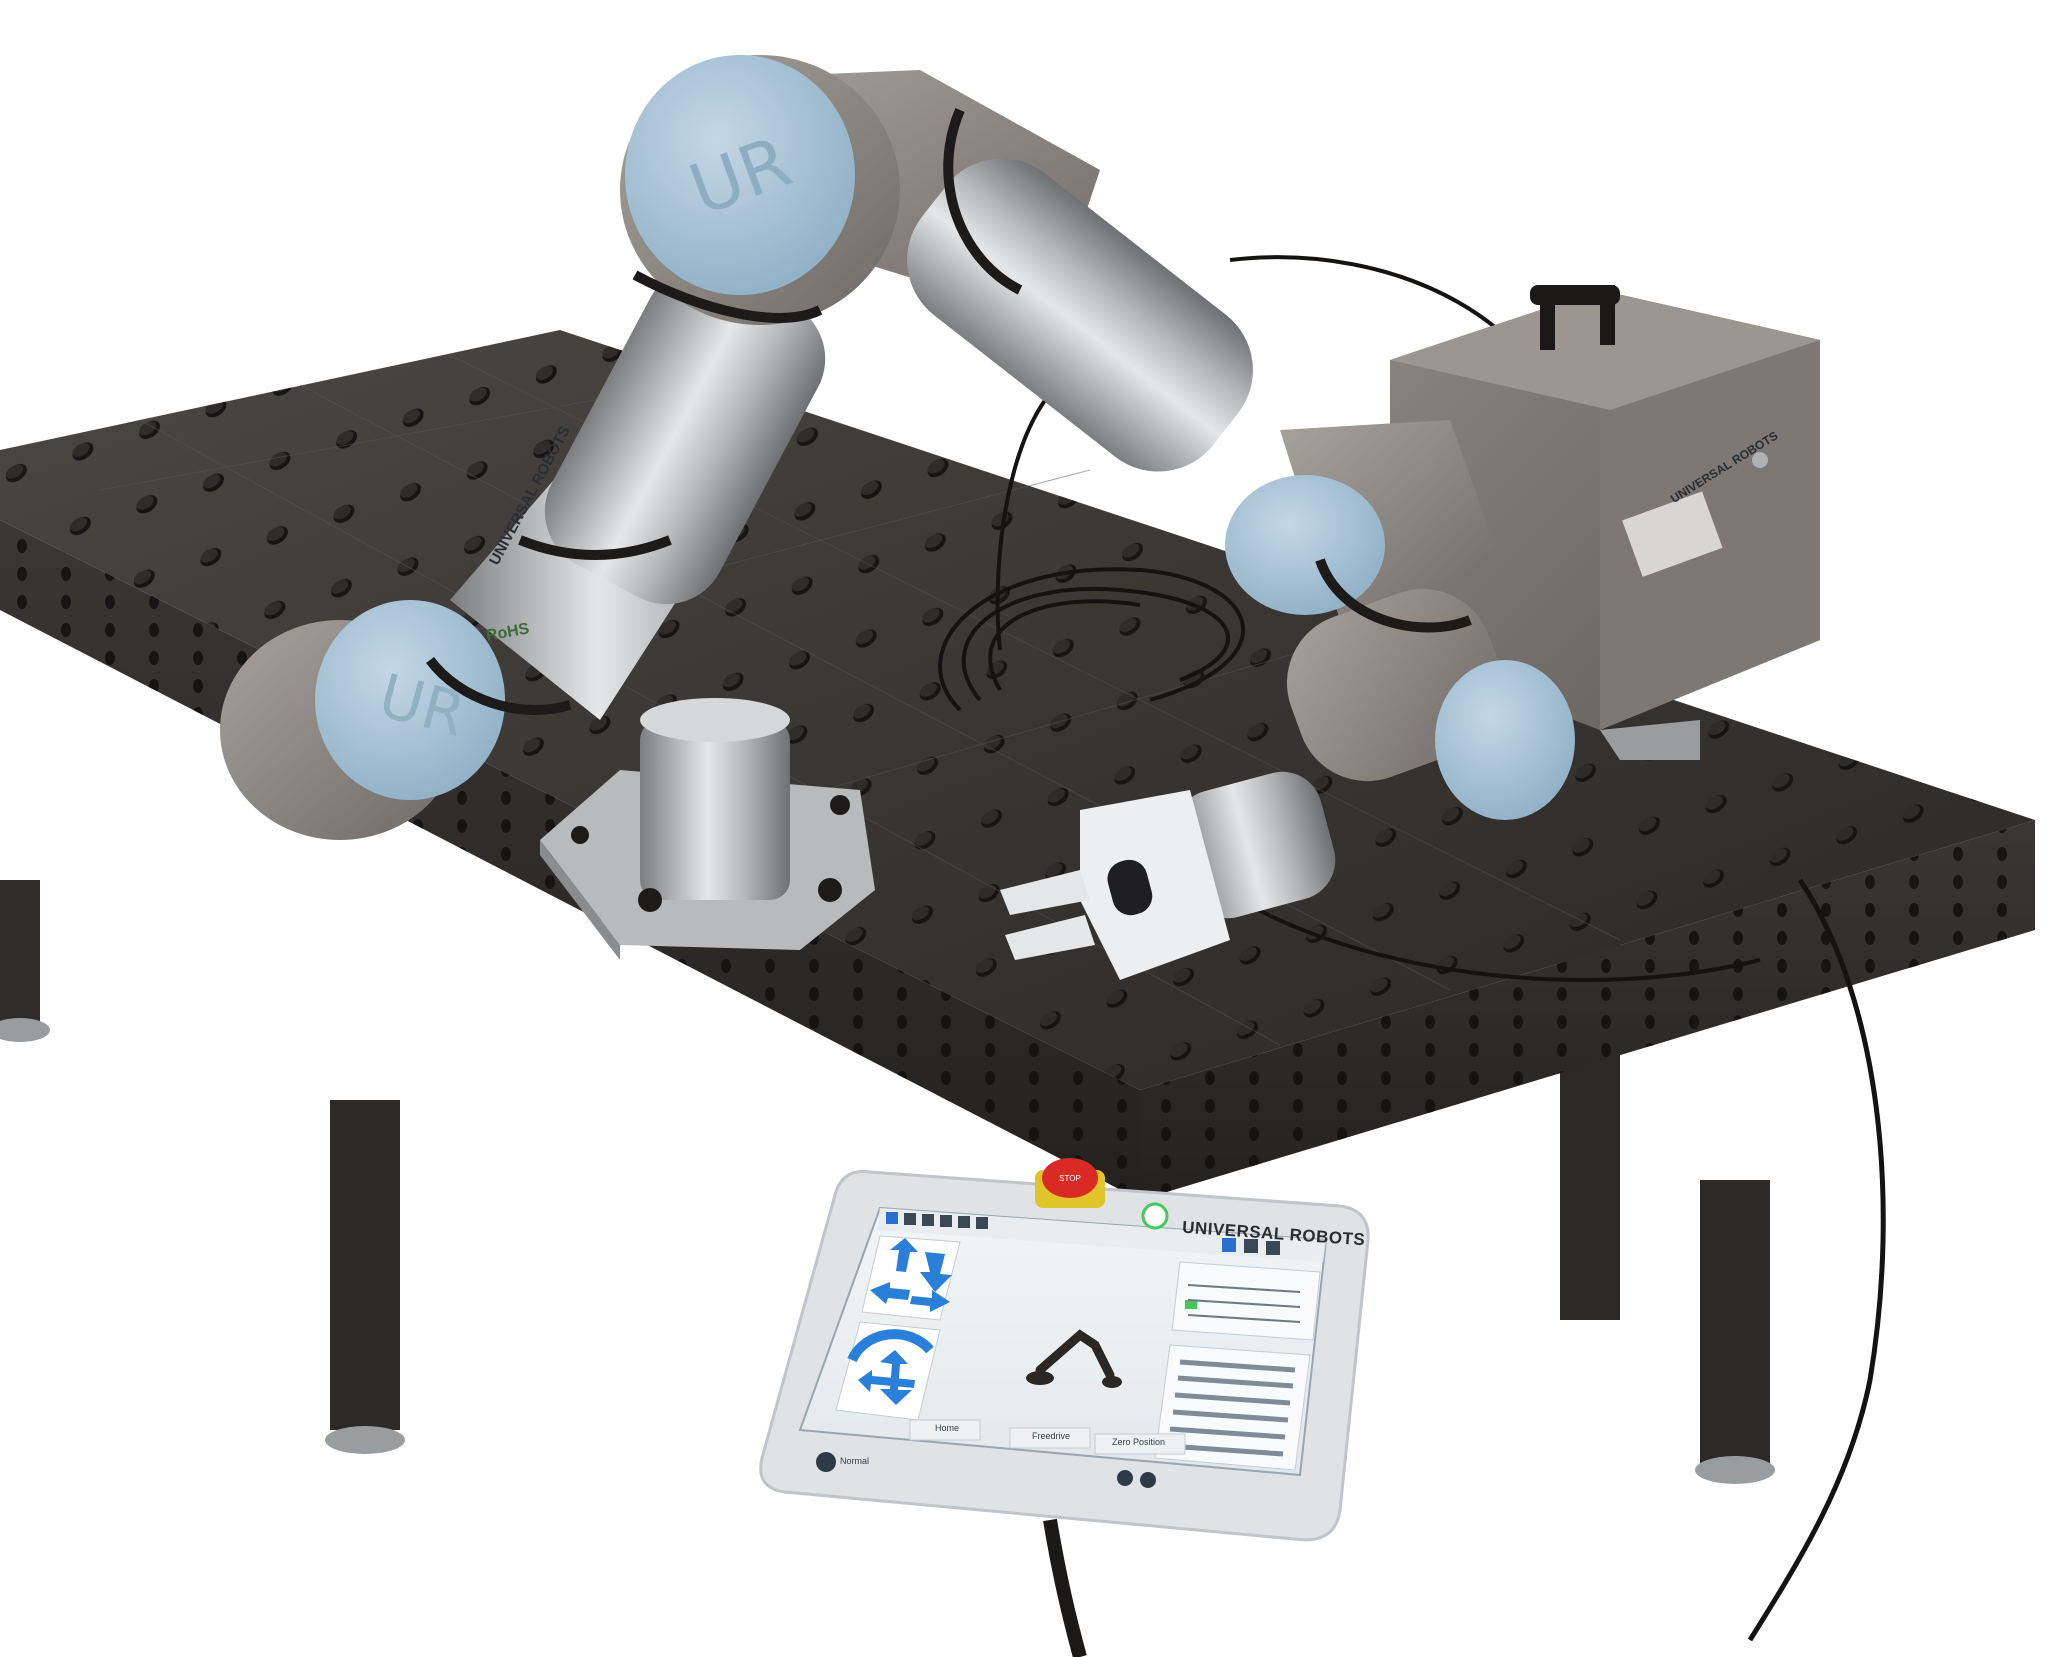 The width and height of the screenshot is (2048, 1657). I want to click on robot-base, so click(707, 829).